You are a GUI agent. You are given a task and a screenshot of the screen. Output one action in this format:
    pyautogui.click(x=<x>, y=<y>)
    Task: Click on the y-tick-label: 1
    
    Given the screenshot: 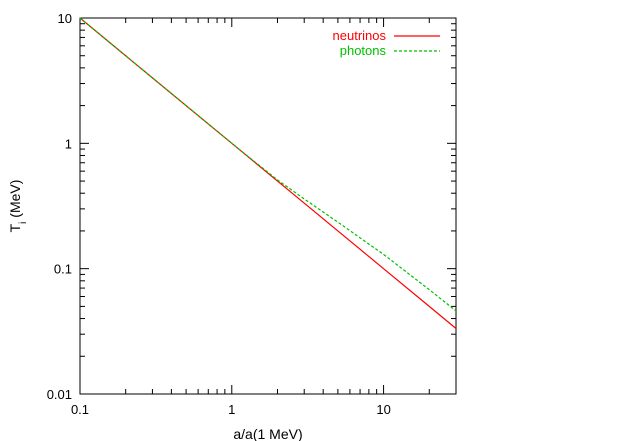 What is the action you would take?
    pyautogui.click(x=68, y=143)
    